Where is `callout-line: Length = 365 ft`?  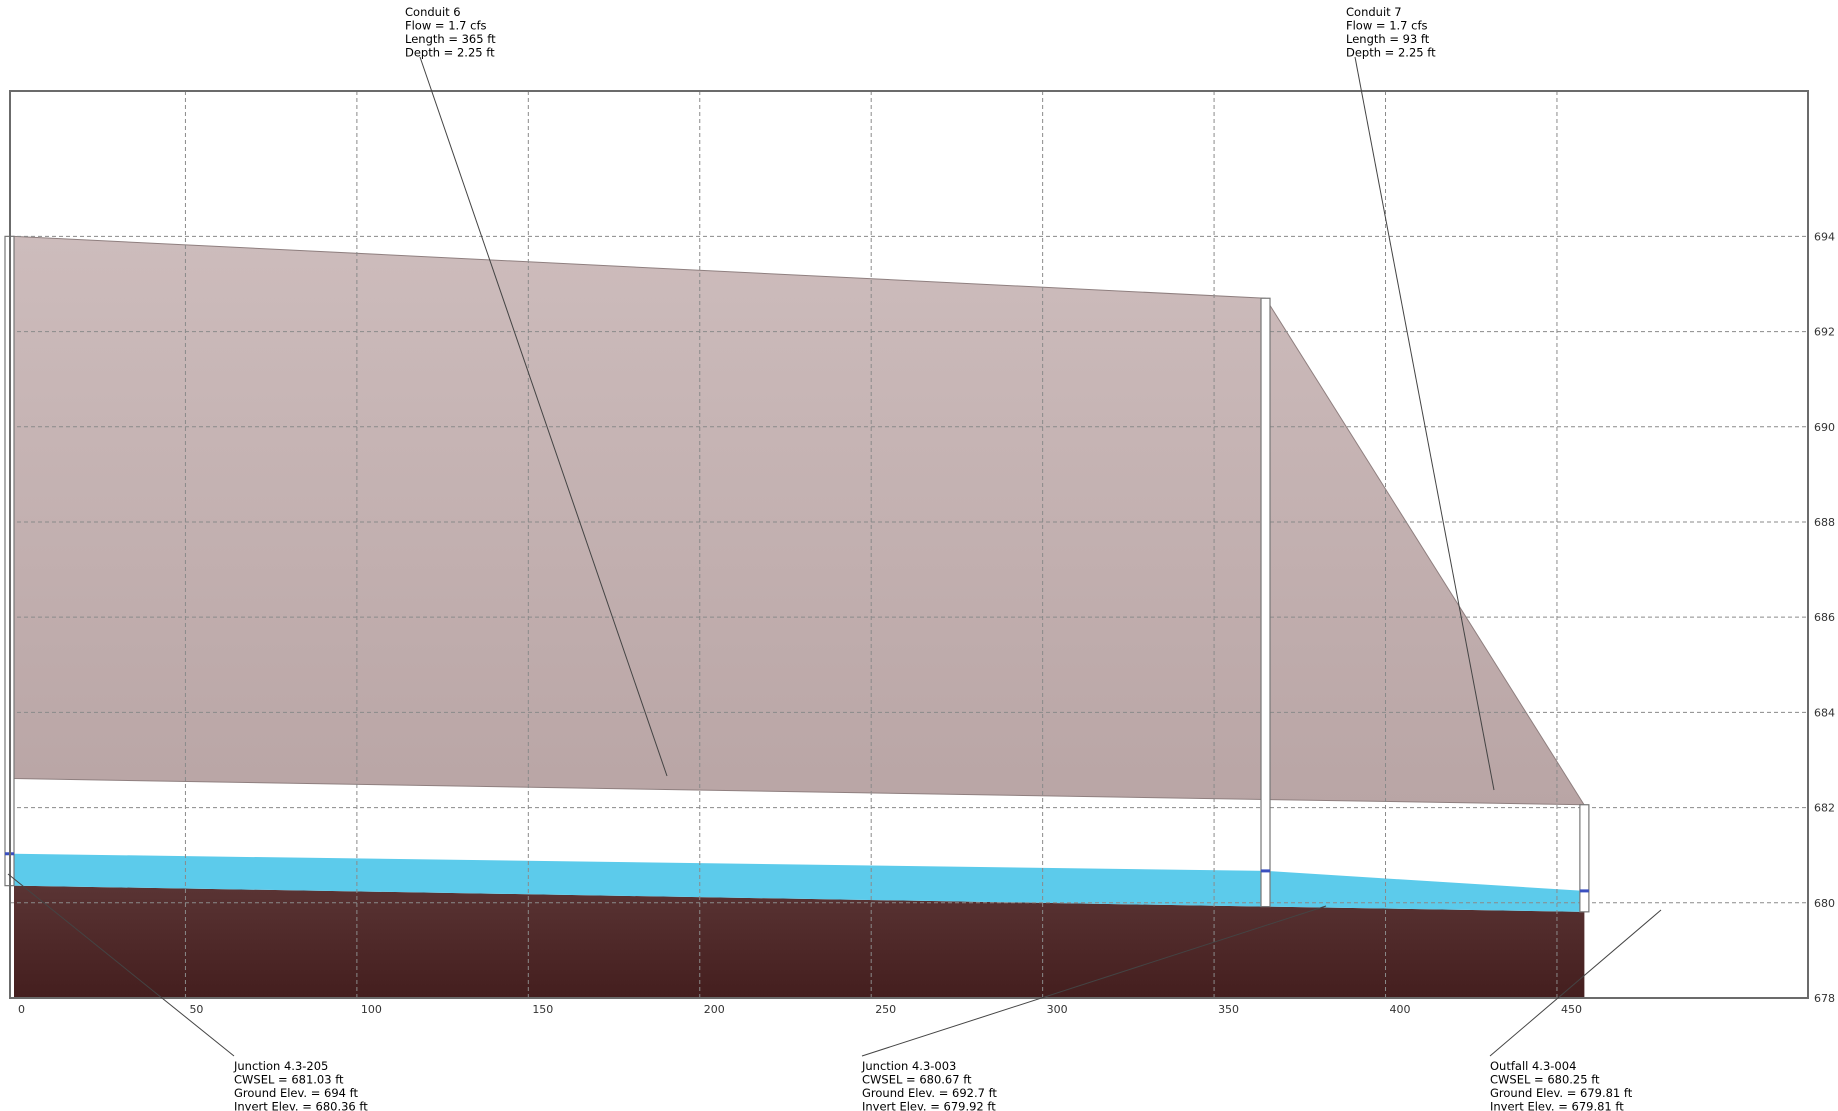 callout-line: Length = 365 ft is located at coordinates (450, 39).